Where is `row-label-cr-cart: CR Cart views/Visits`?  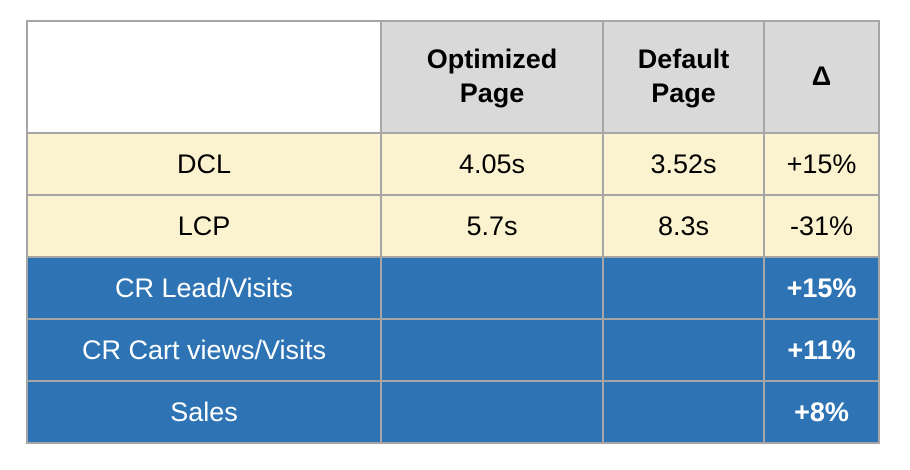 row-label-cr-cart: CR Cart views/Visits is located at coordinates (204, 350).